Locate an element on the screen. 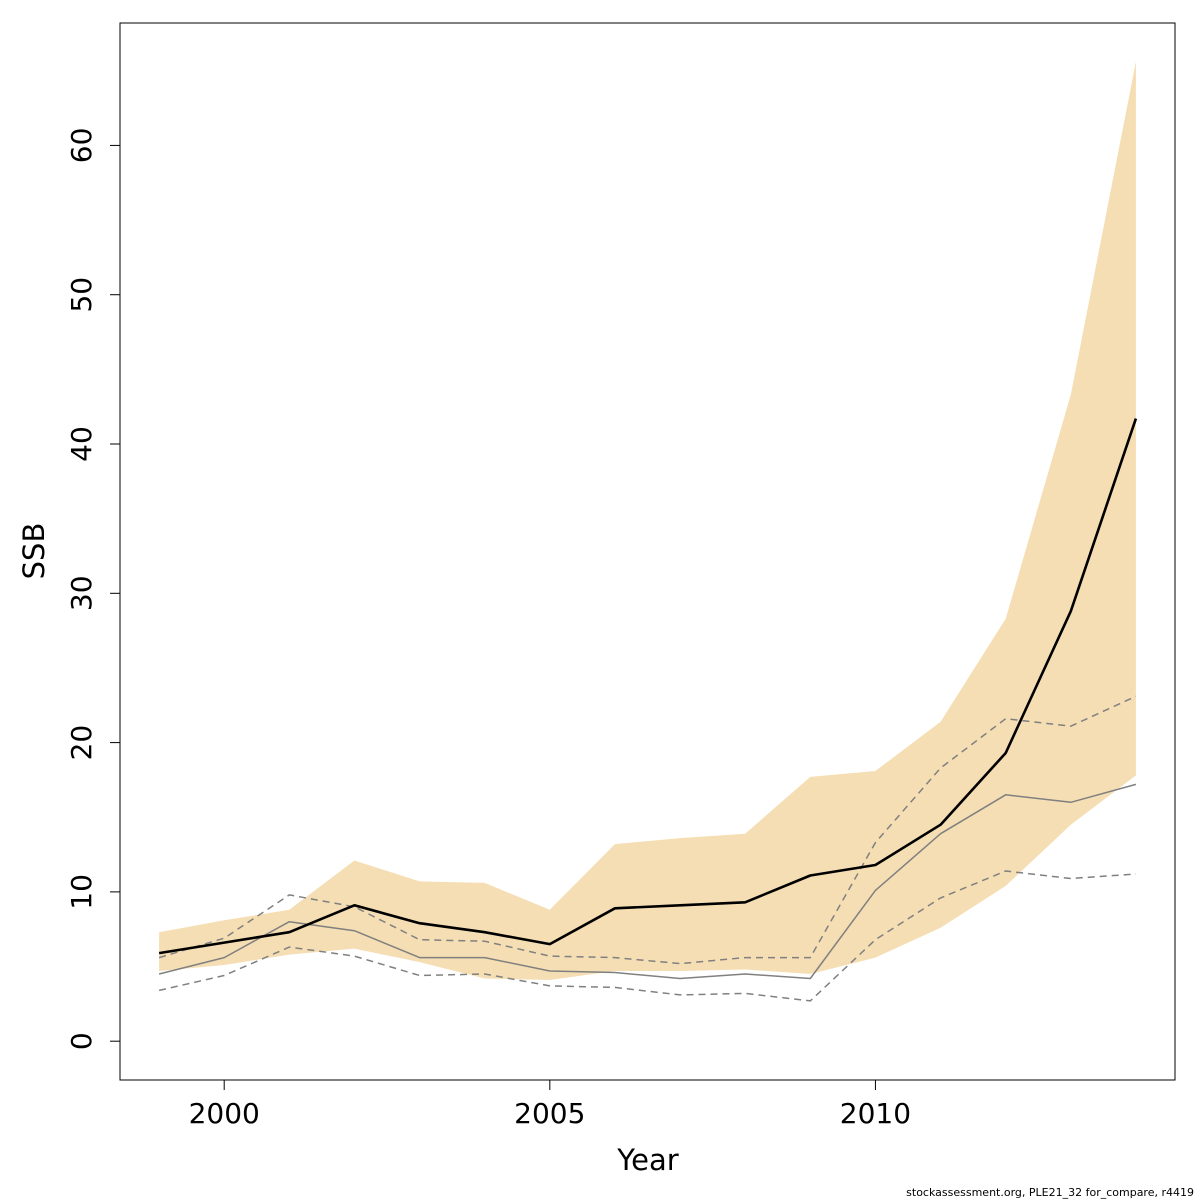 This screenshot has height=1200, width=1200. y-tick-label: 20 is located at coordinates (81, 743).